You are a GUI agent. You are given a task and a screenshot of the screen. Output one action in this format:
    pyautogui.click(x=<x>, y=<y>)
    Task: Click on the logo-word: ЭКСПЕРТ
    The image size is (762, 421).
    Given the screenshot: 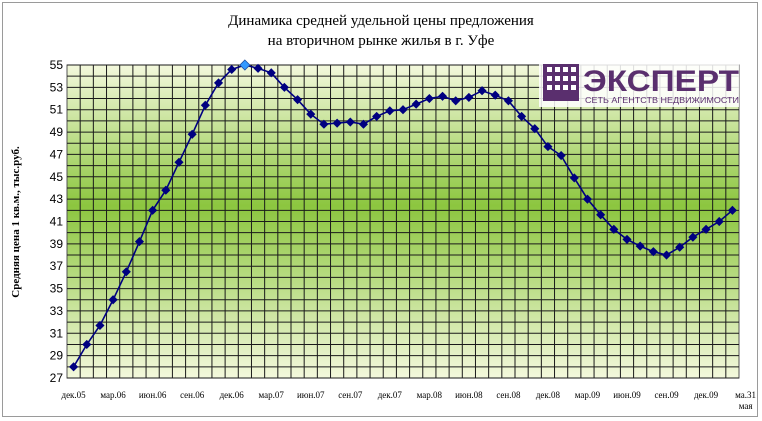 What is the action you would take?
    pyautogui.click(x=661, y=81)
    